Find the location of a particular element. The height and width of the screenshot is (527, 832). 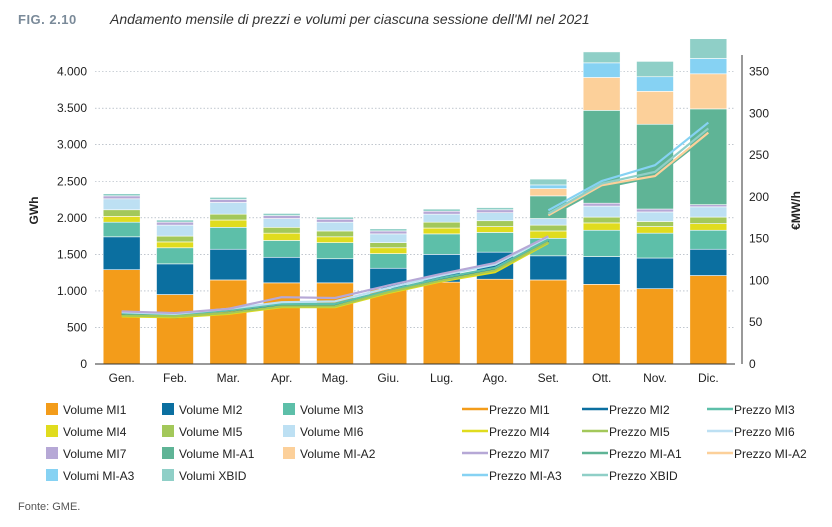

legend-label: Volume MI-A1 is located at coordinates (217, 454).